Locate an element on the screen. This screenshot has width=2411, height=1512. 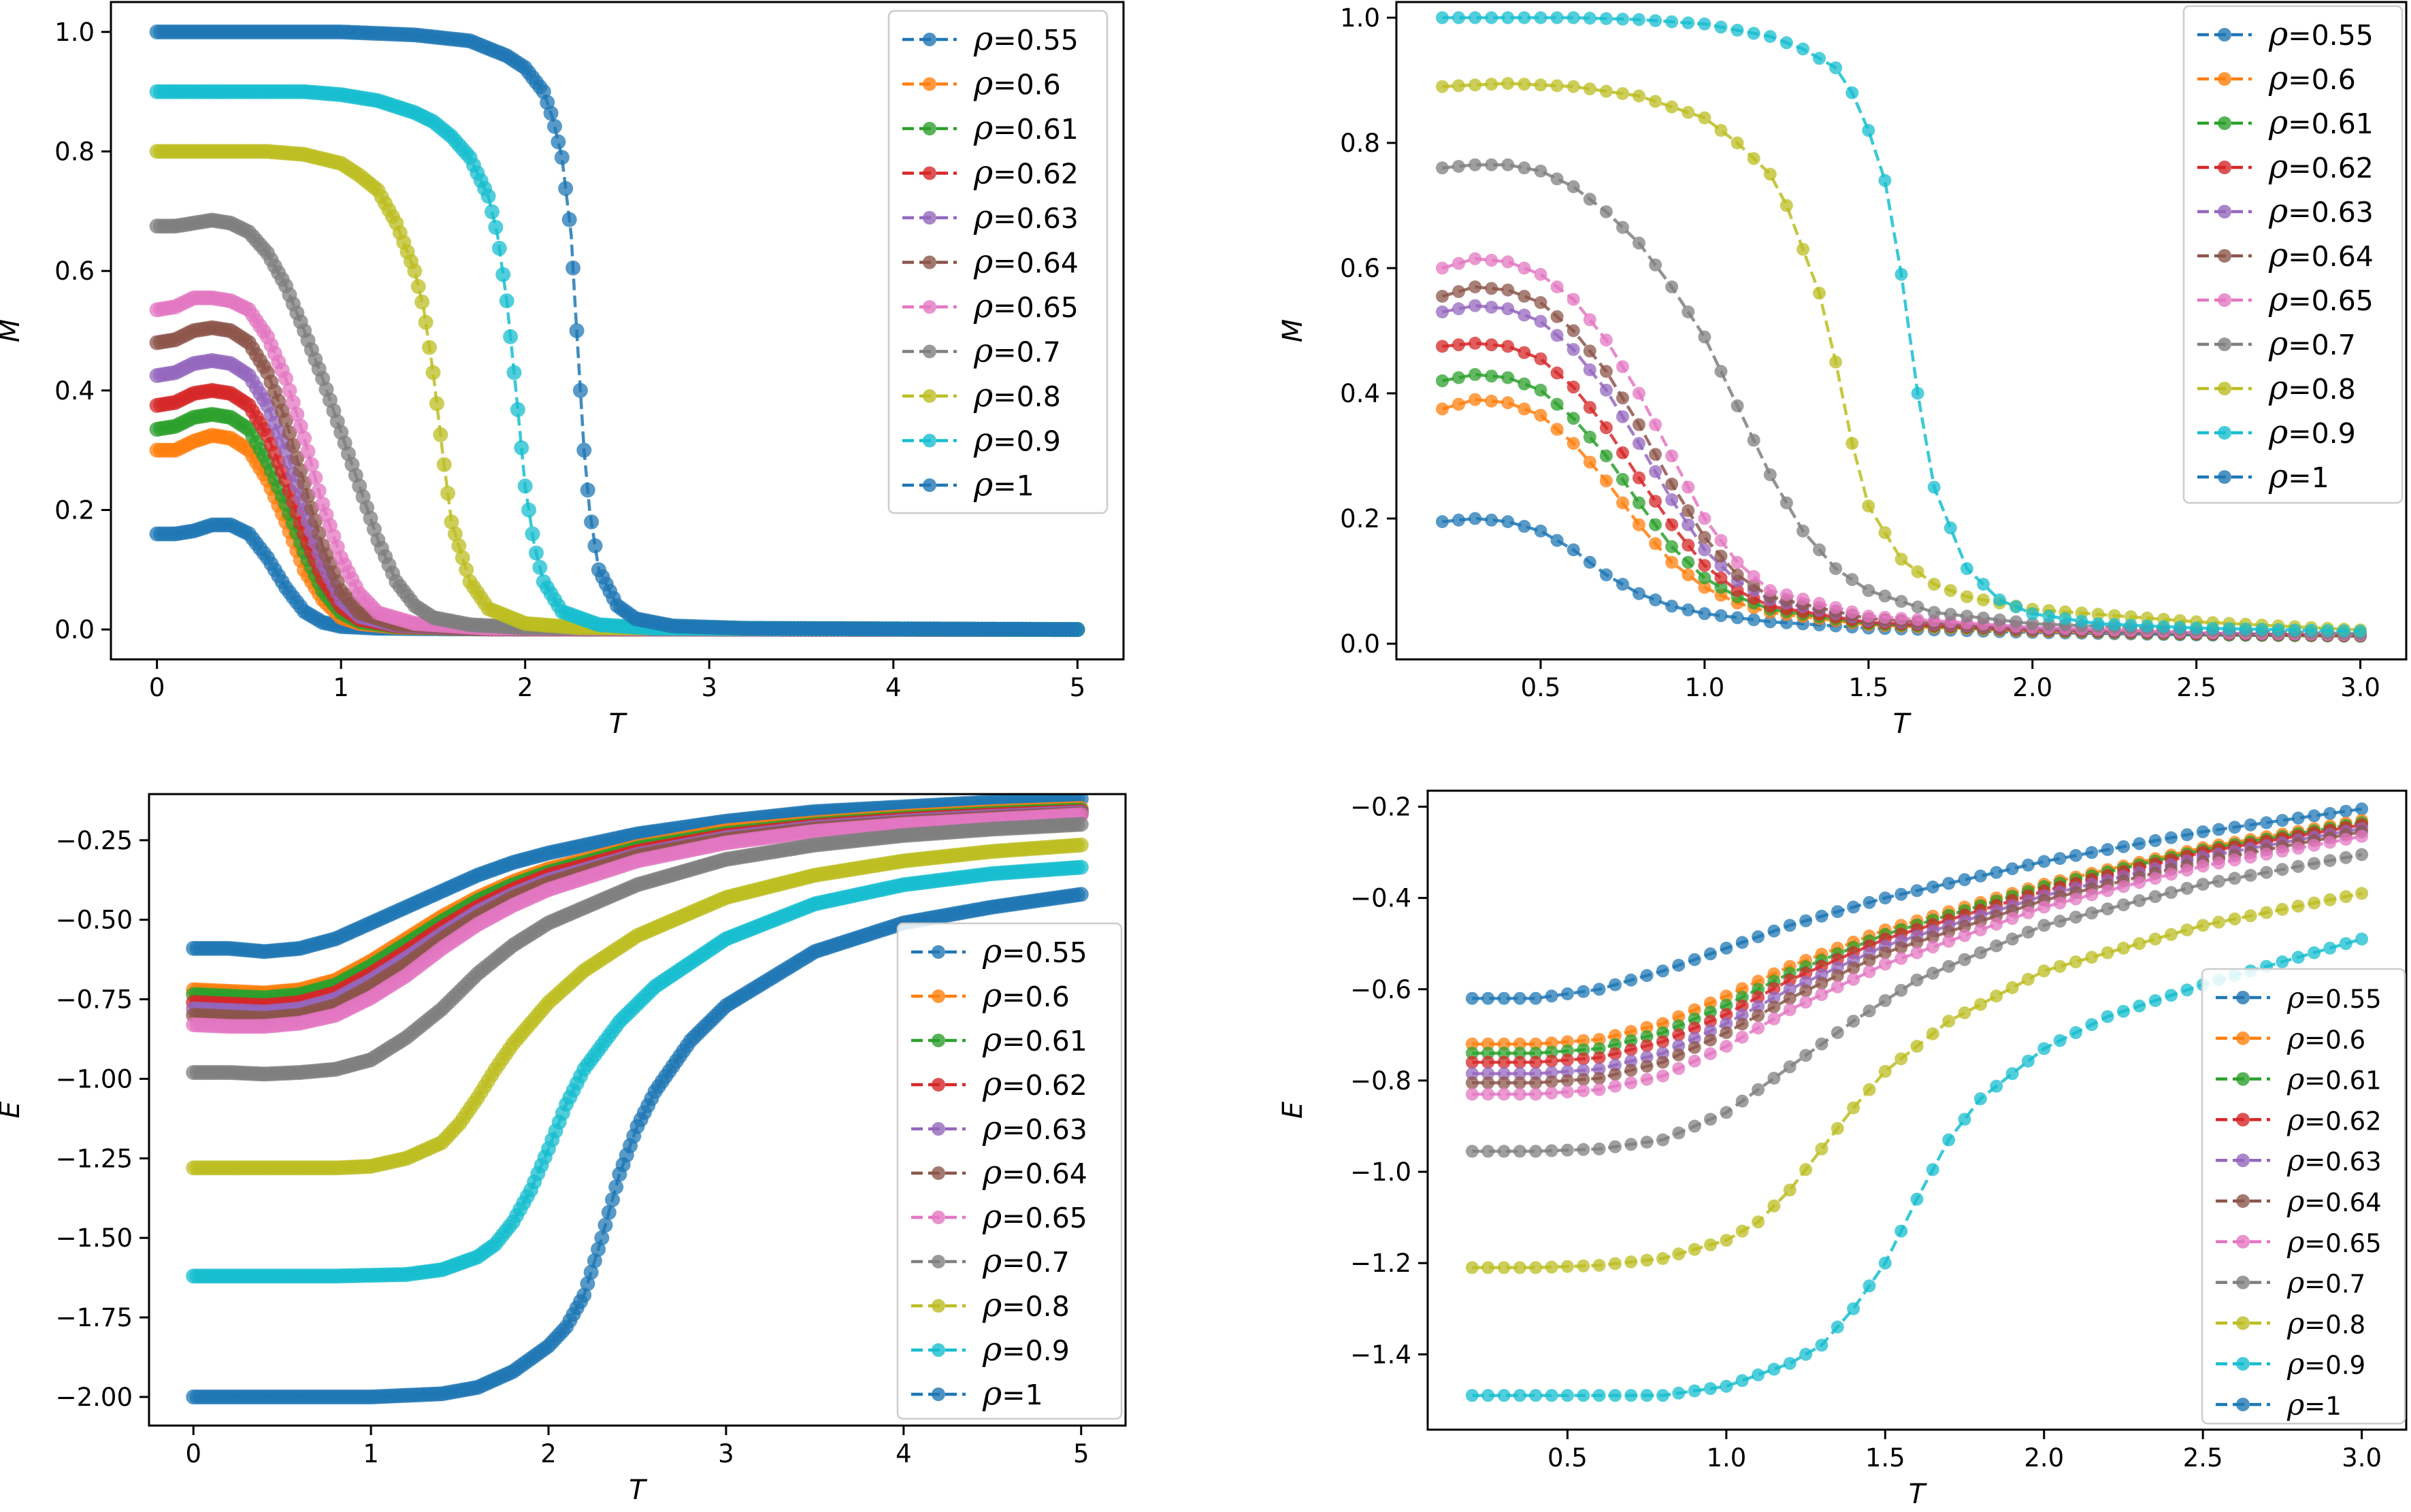
x-tick-label: 0.5 is located at coordinates (1541, 687).